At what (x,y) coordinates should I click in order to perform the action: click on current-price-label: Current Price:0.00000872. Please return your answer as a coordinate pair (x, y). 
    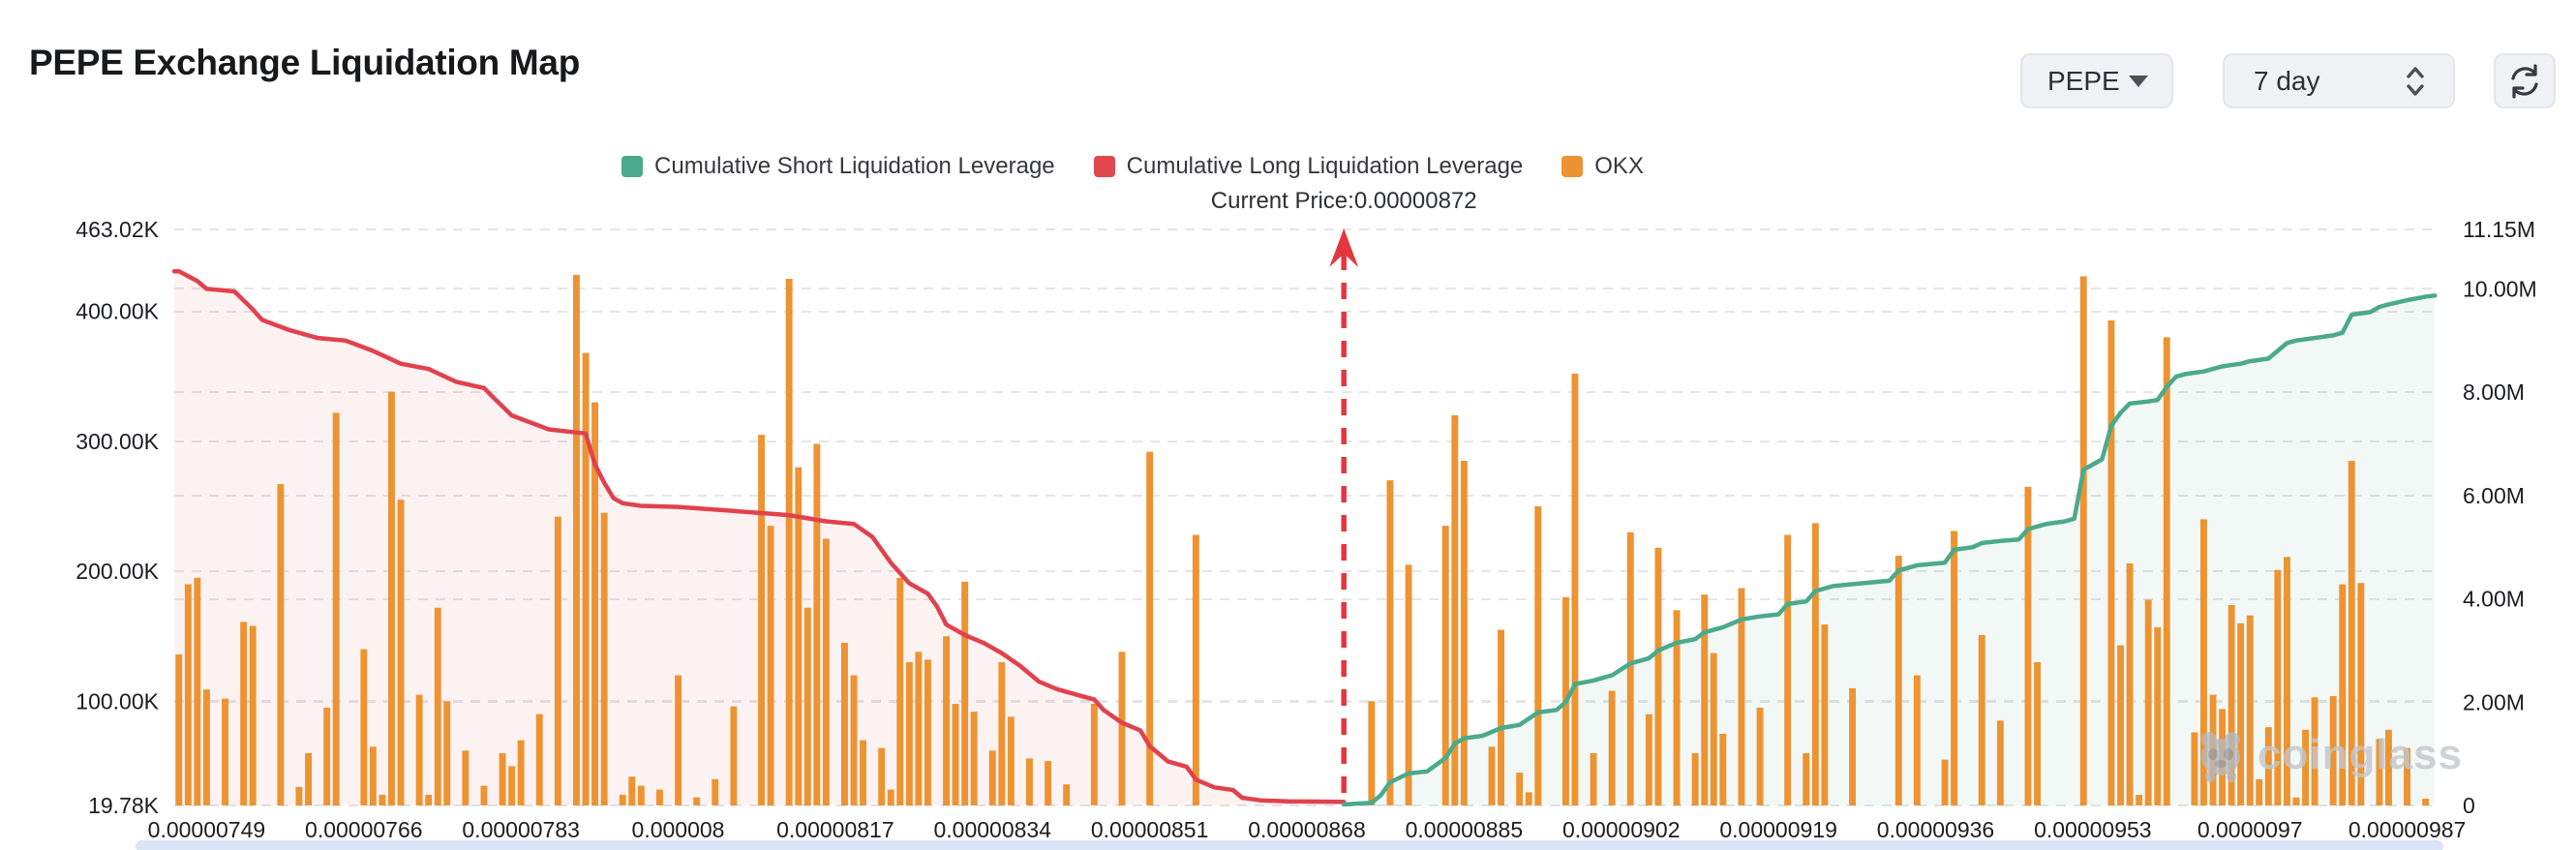
    Looking at the image, I should click on (1343, 201).